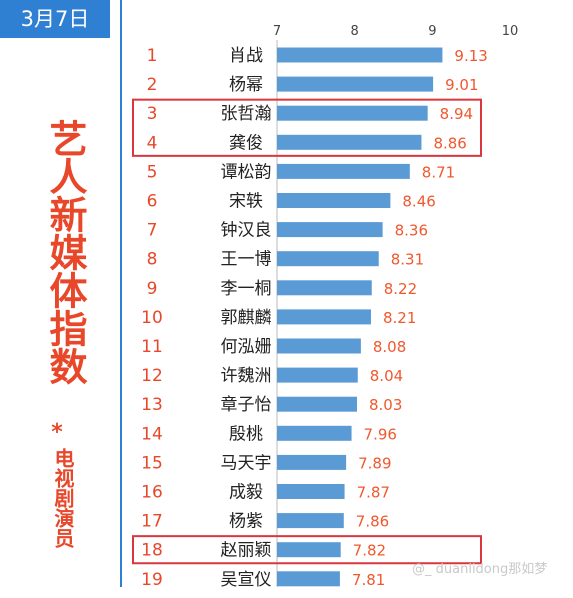  What do you see at coordinates (510, 31) in the screenshot?
I see `x-tick-label: 10` at bounding box center [510, 31].